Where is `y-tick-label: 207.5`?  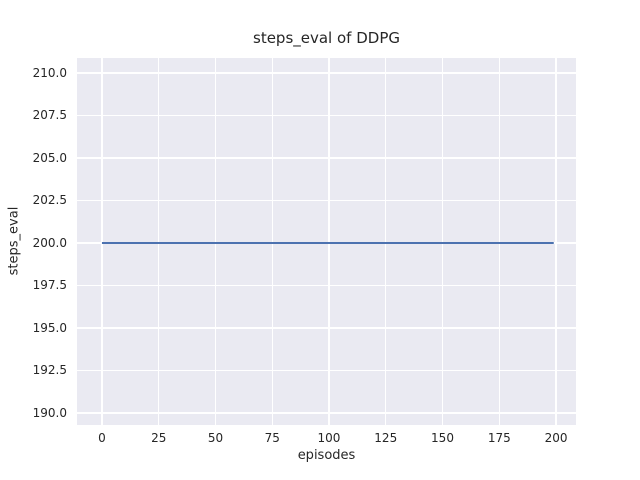
y-tick-label: 207.5 is located at coordinates (49, 115).